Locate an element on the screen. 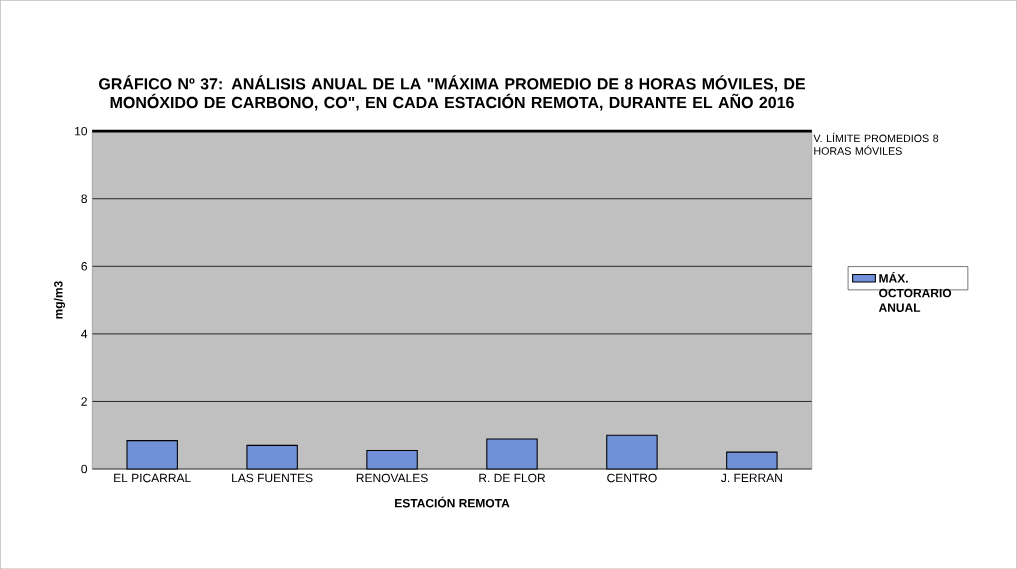 The width and height of the screenshot is (1017, 569). legend-label: MÁX. OCTORARIO ANUAL is located at coordinates (915, 291).